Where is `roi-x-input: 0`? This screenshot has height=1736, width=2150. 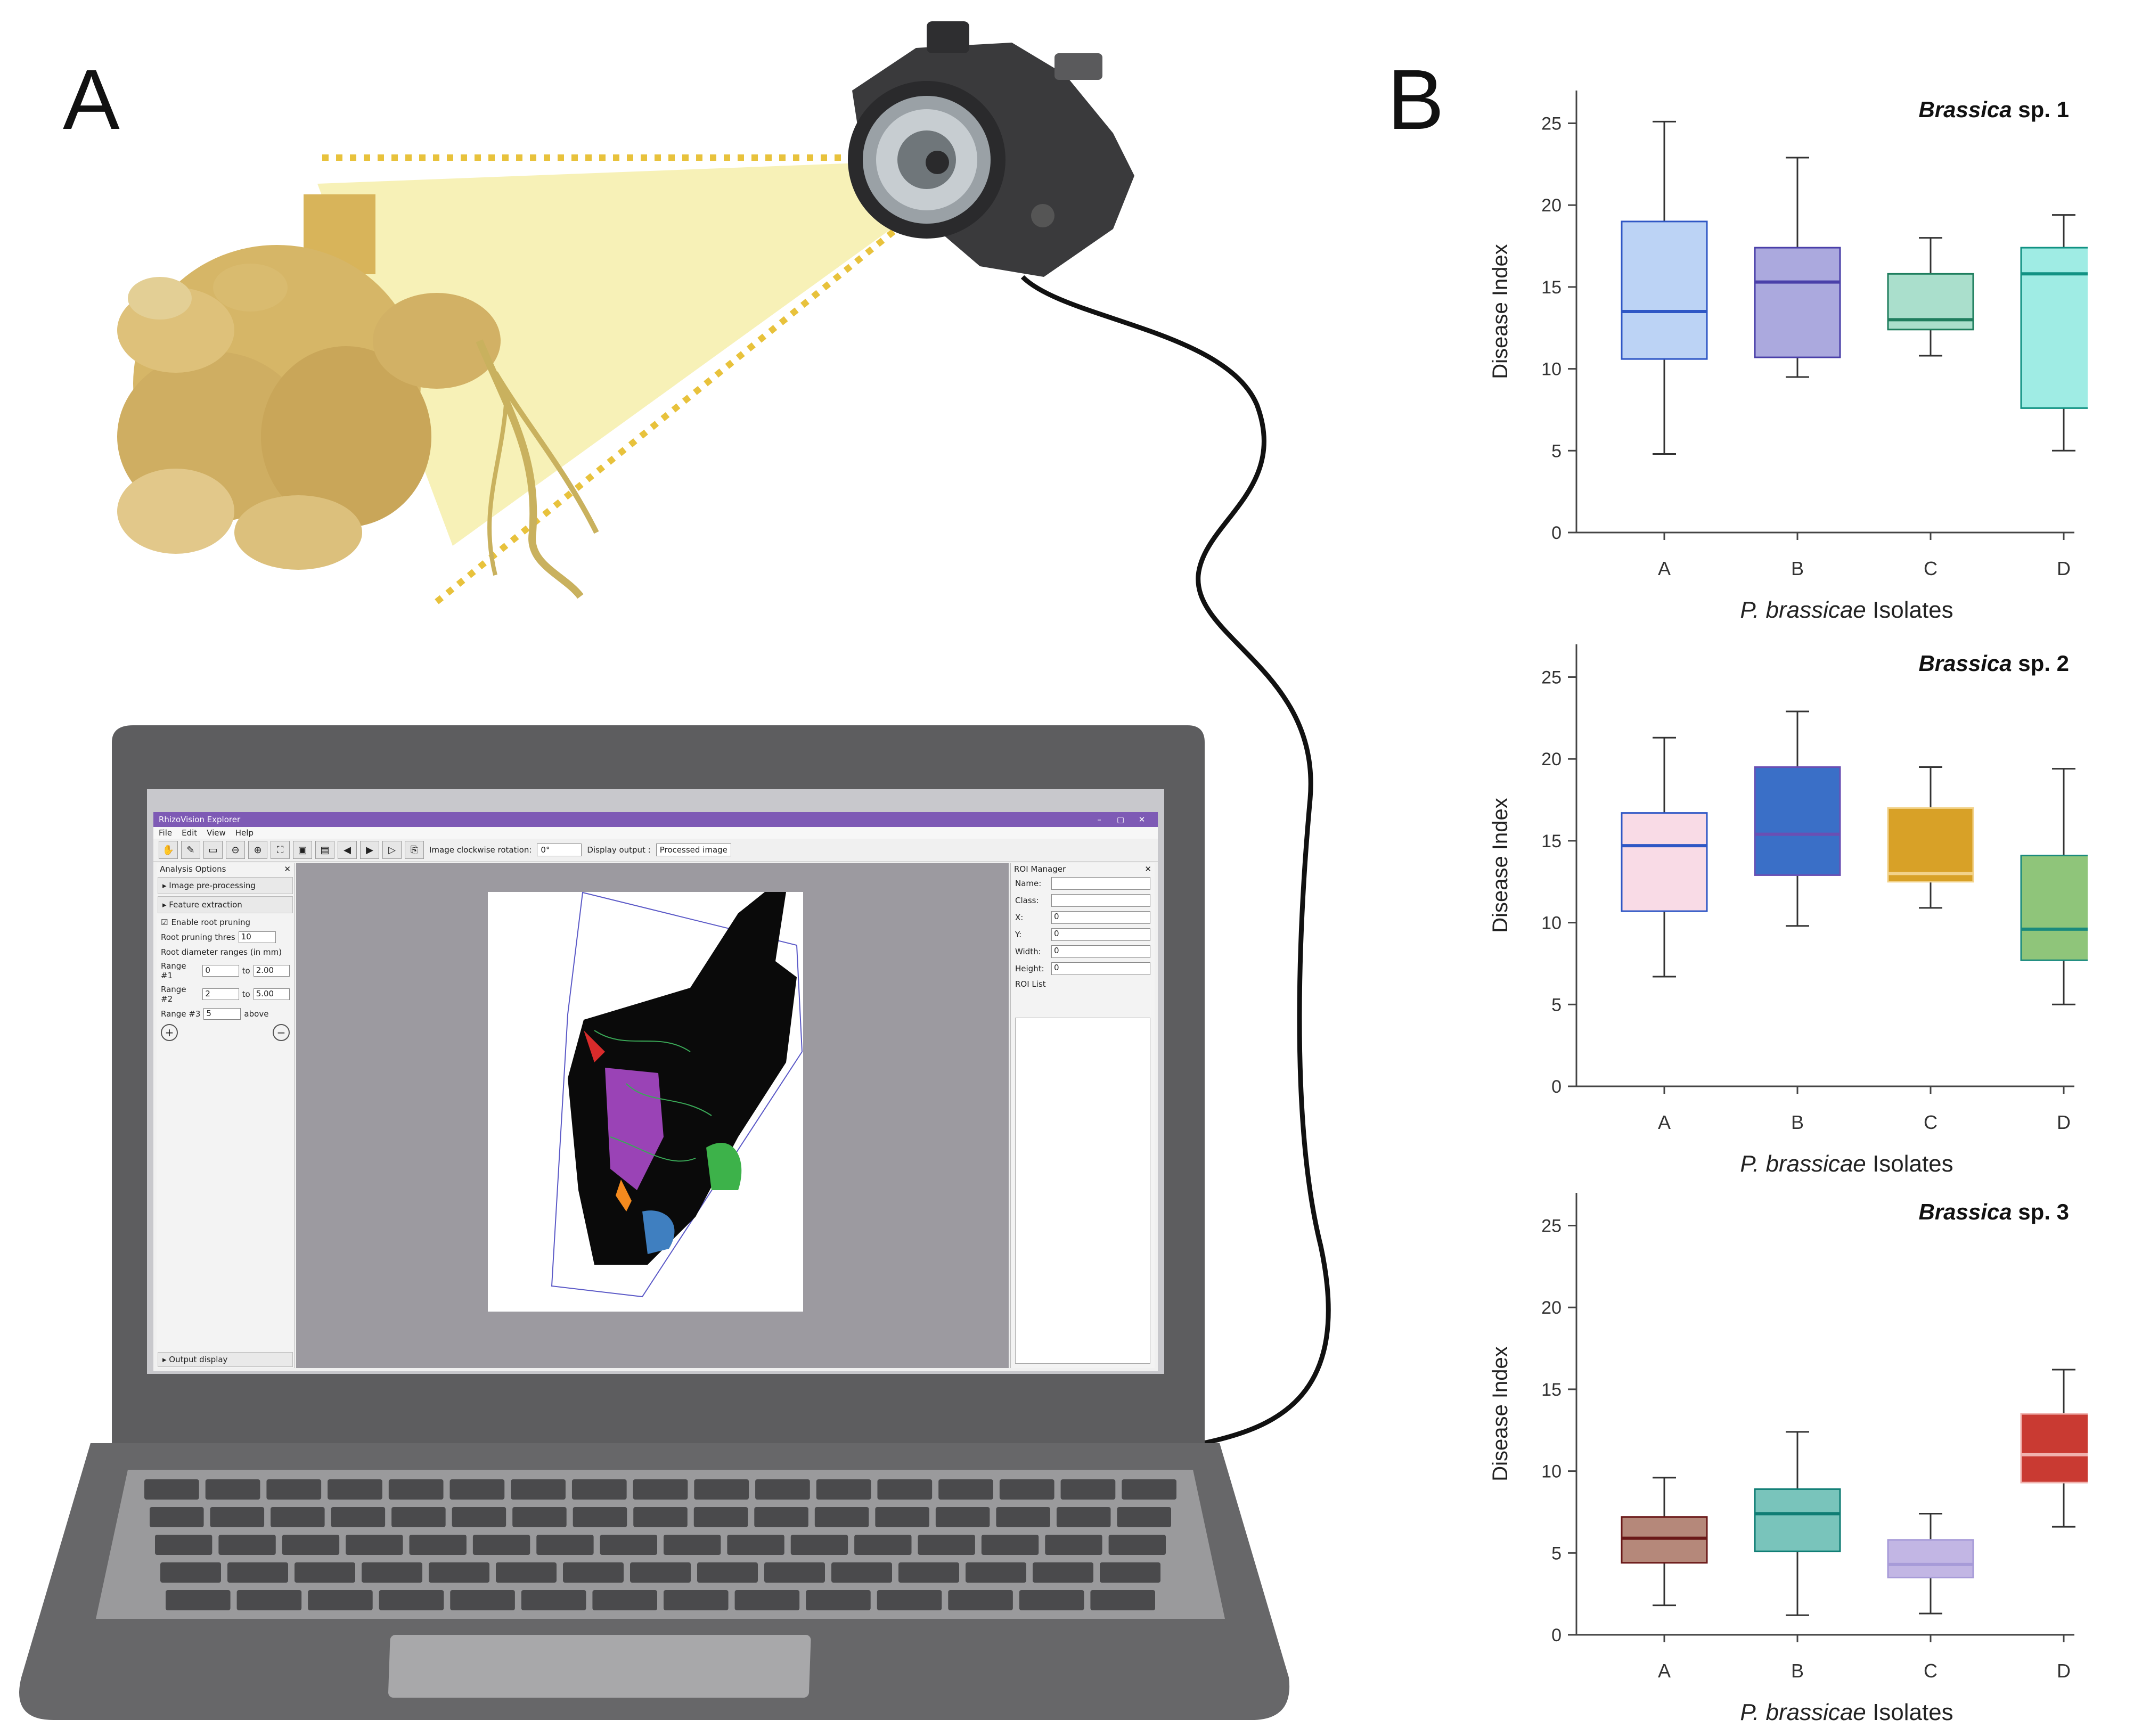 roi-x-input: 0 is located at coordinates (1100, 918).